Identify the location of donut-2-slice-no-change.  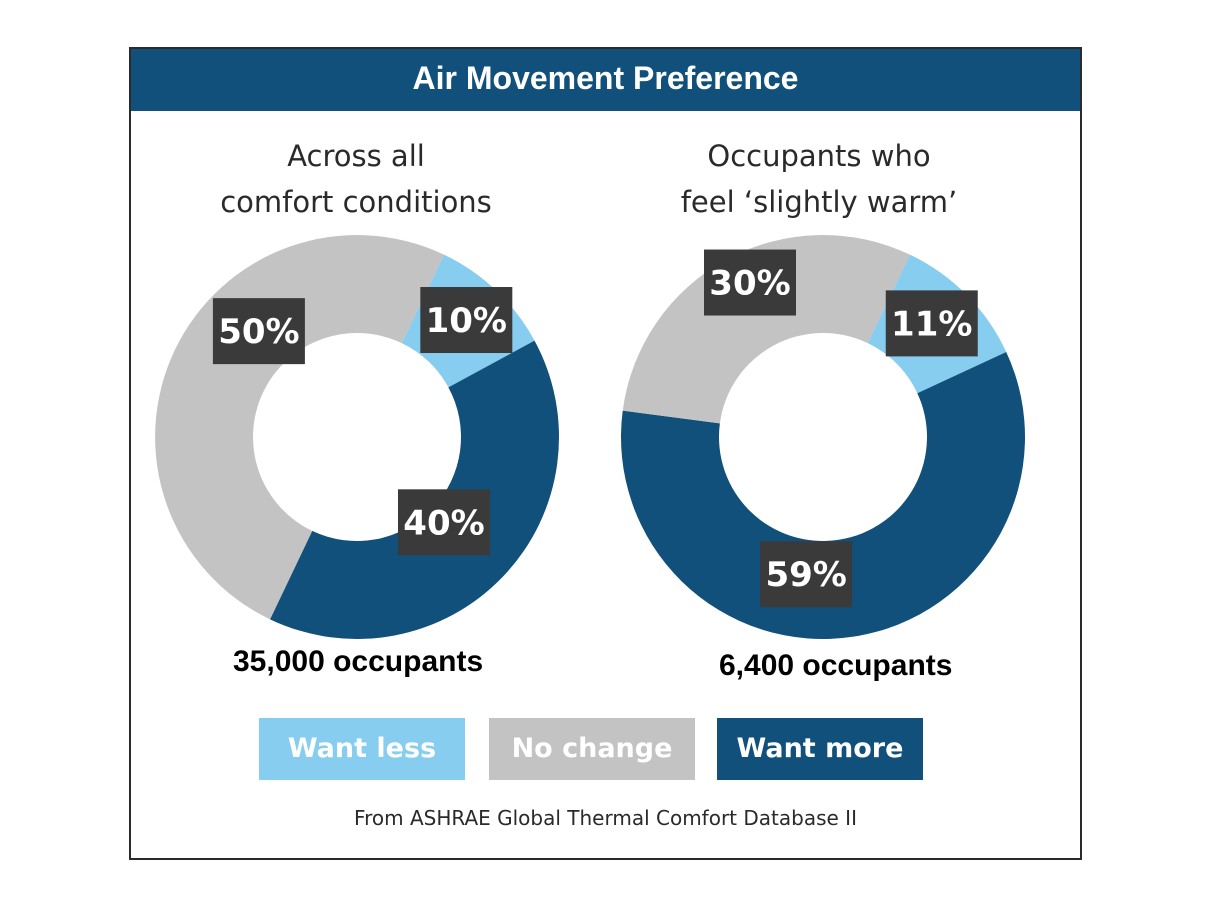
(766, 329).